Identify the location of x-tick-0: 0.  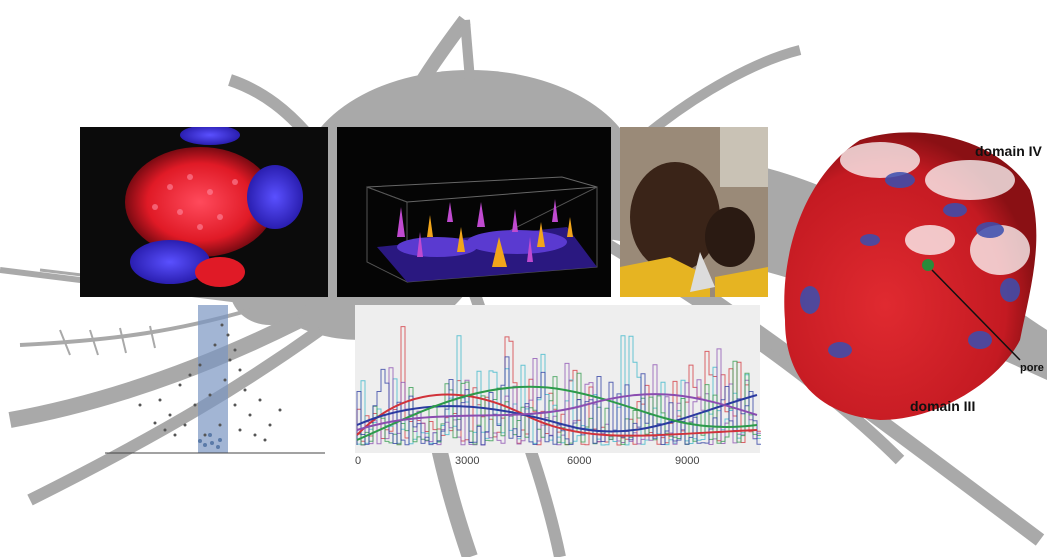
(358, 461).